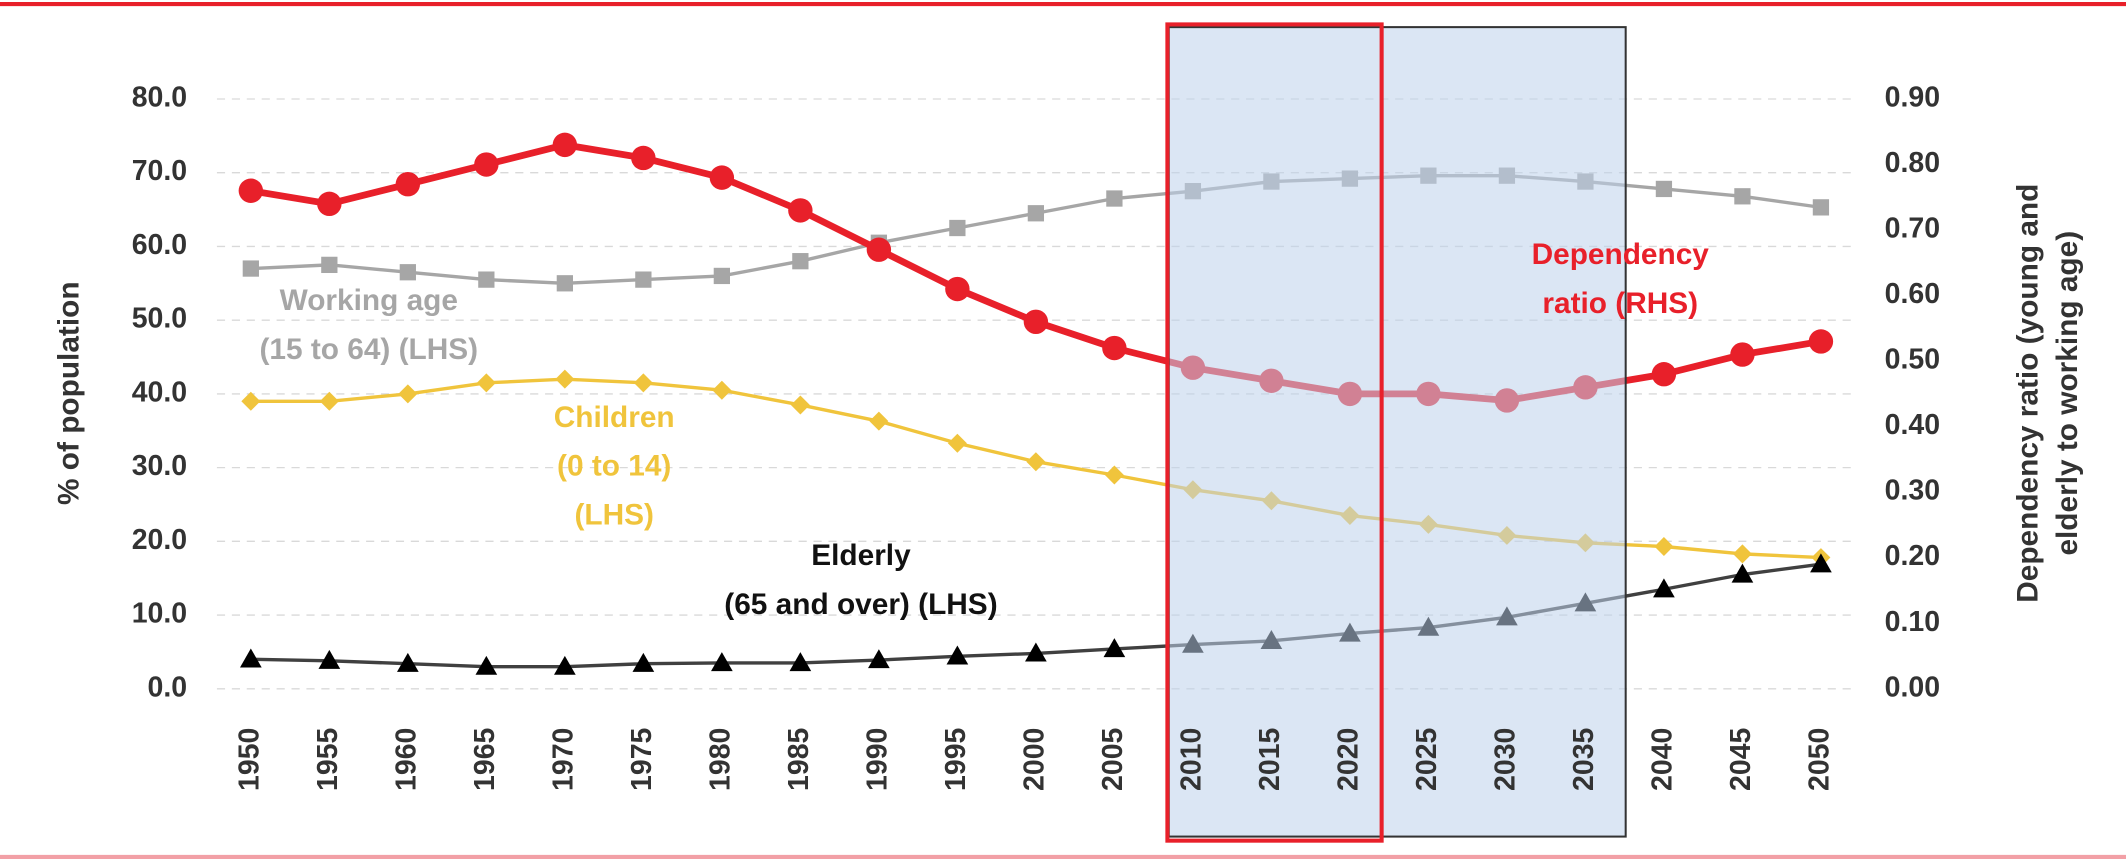 This screenshot has height=861, width=2126. I want to click on x-tick-label: 1955, so click(328, 758).